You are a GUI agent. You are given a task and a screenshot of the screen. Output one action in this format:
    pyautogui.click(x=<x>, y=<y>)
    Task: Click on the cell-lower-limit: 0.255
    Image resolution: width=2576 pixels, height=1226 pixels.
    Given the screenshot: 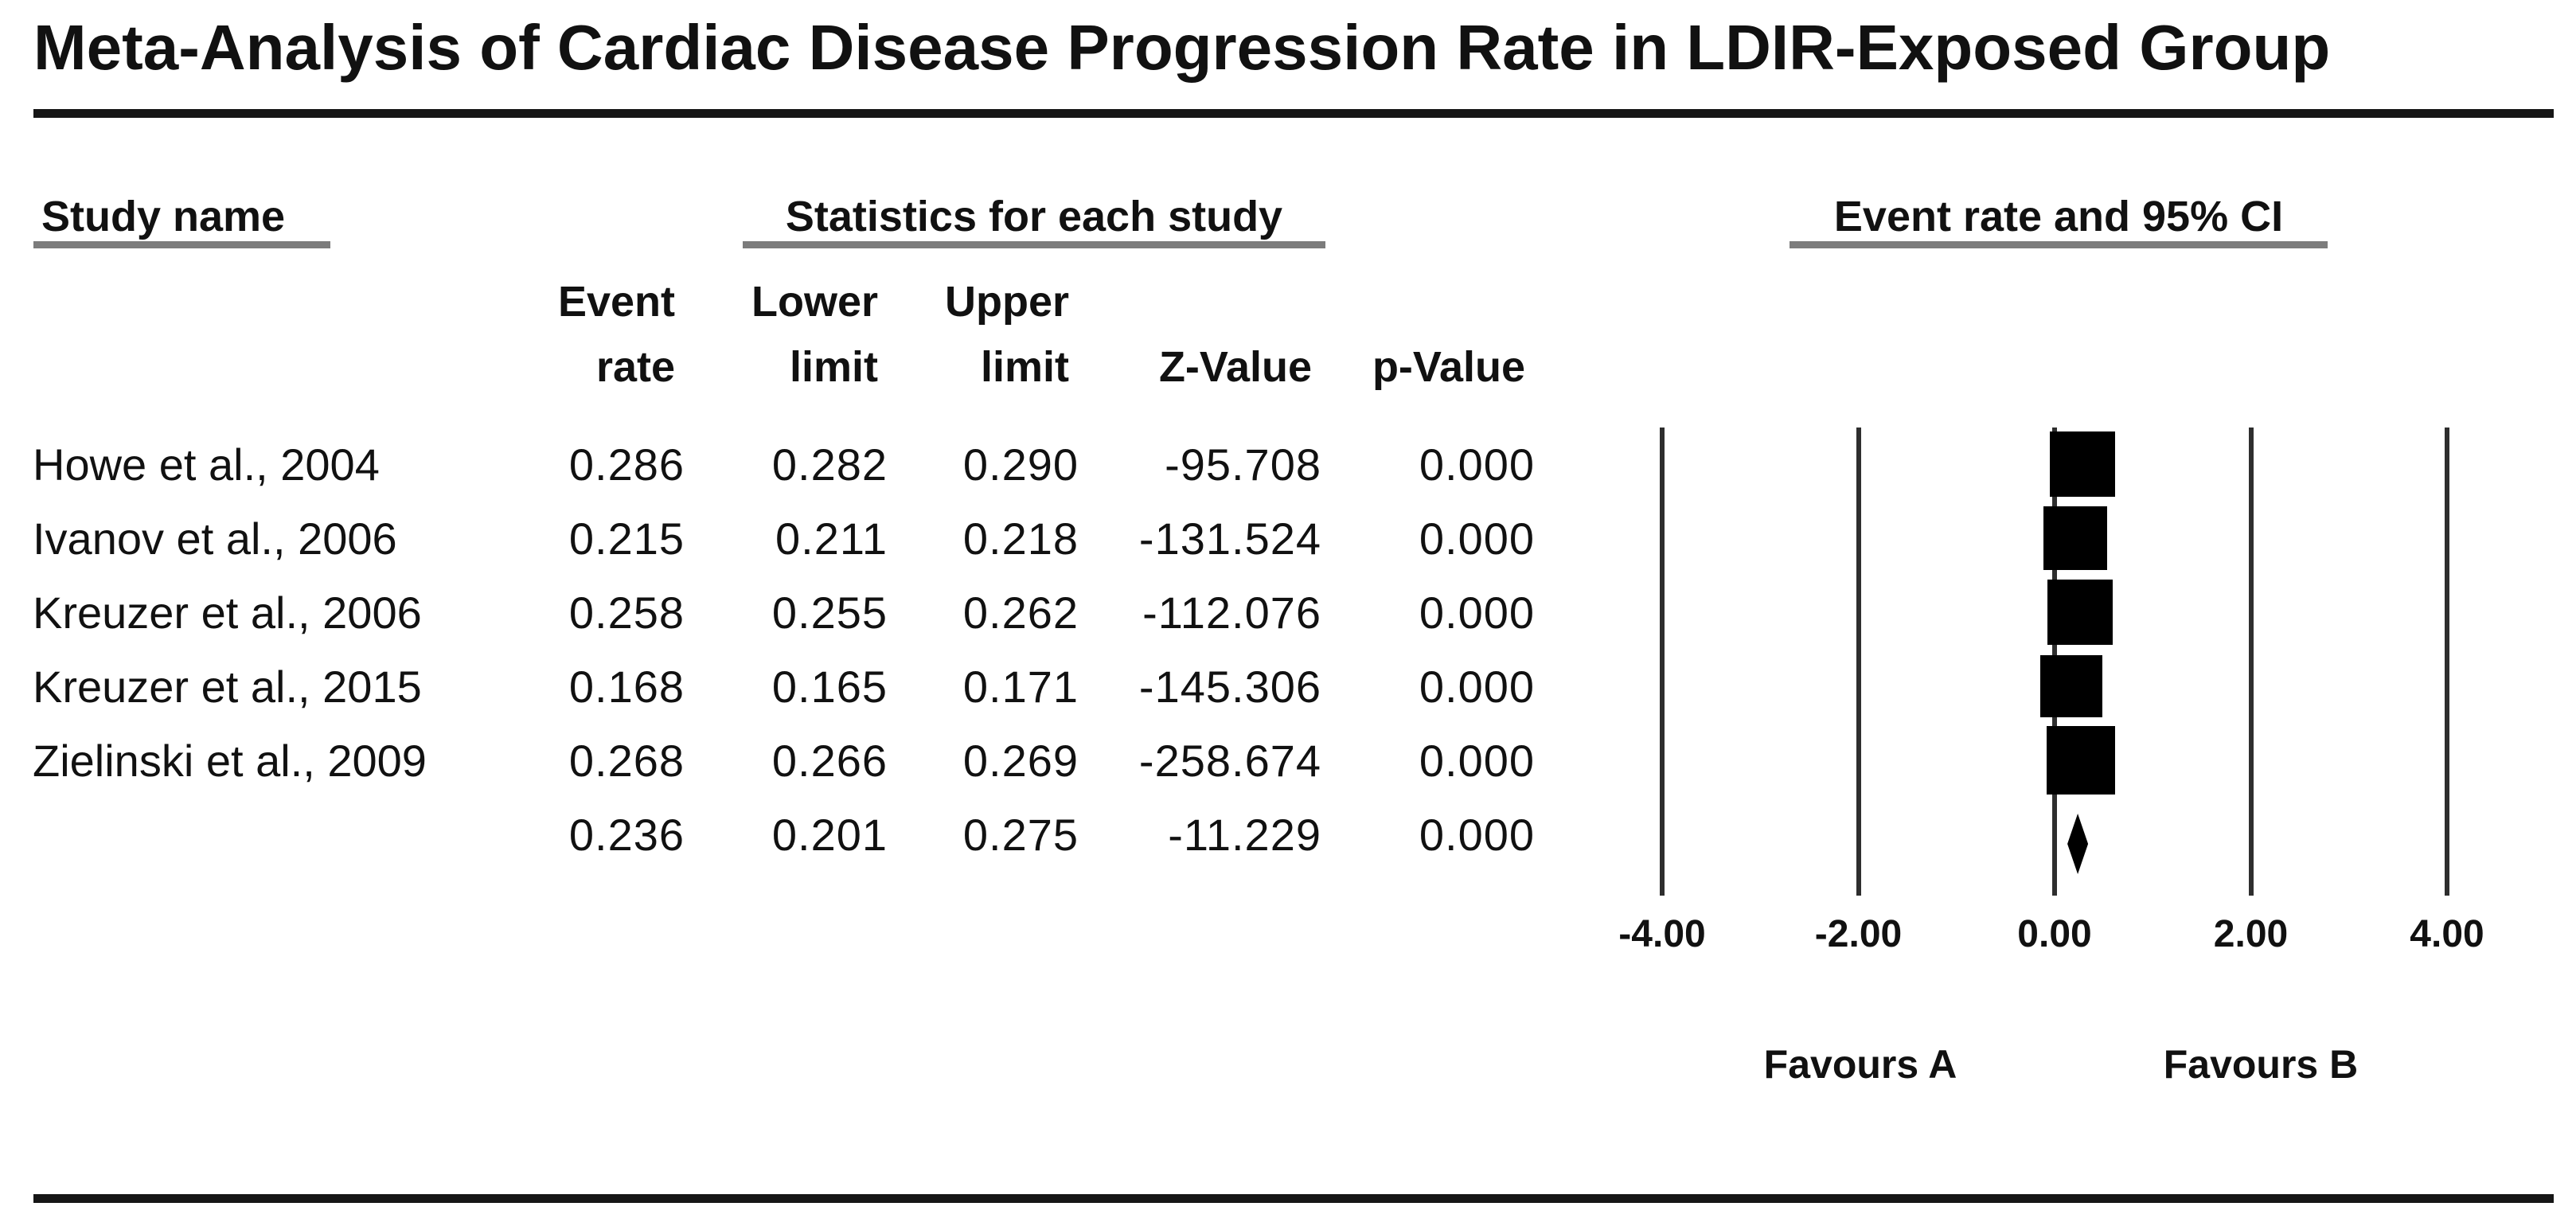 What is the action you would take?
    pyautogui.click(x=829, y=613)
    